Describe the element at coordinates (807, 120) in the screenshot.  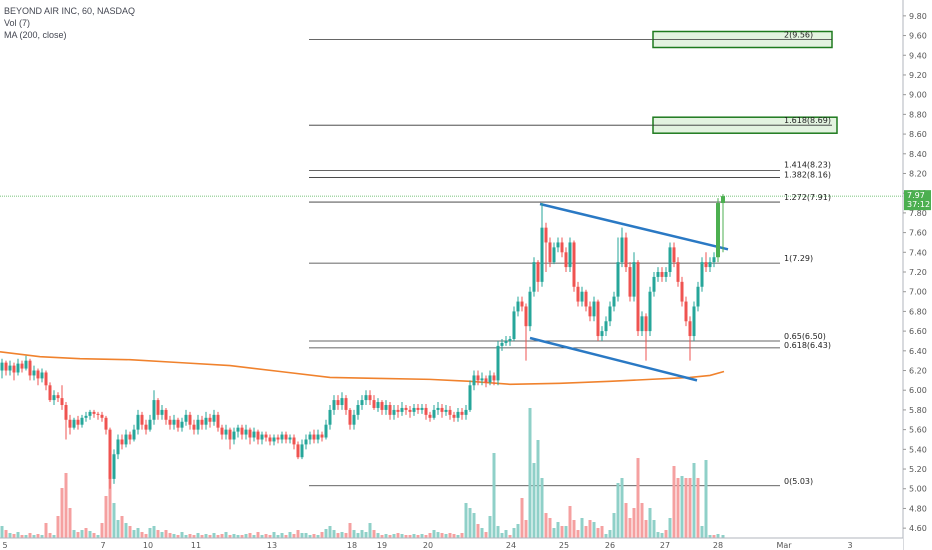
I see `fib-level-label: 1.618(8.69)` at that location.